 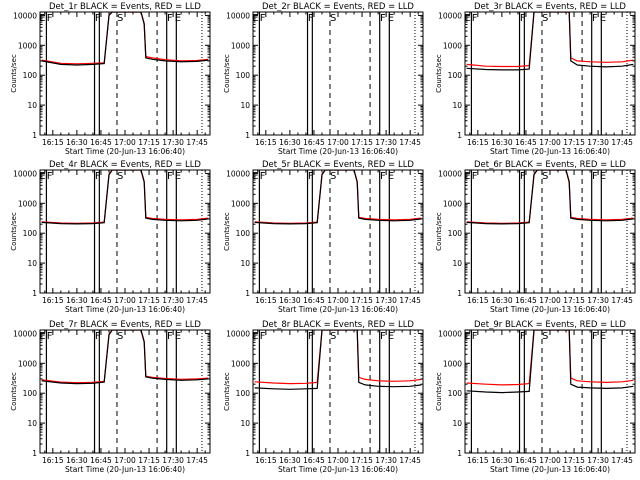 I want to click on panel-title: Det_6r BLACK = Events, RED = LLD, so click(x=550, y=165).